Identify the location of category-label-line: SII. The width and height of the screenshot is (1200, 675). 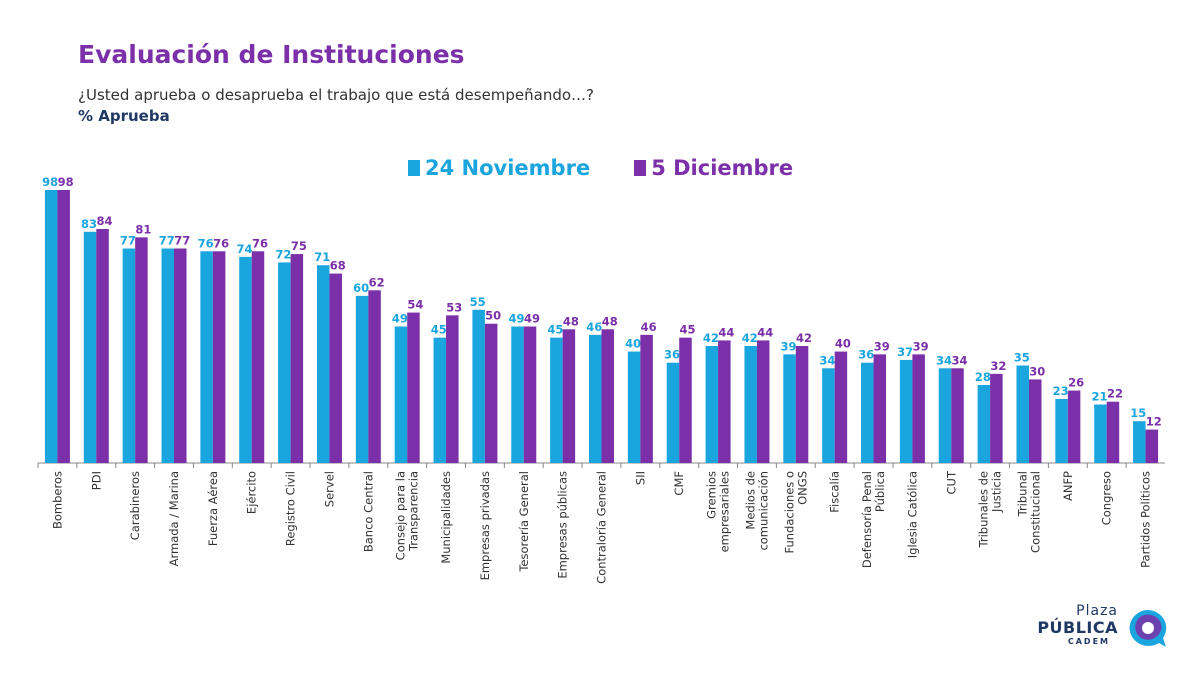
(640, 478).